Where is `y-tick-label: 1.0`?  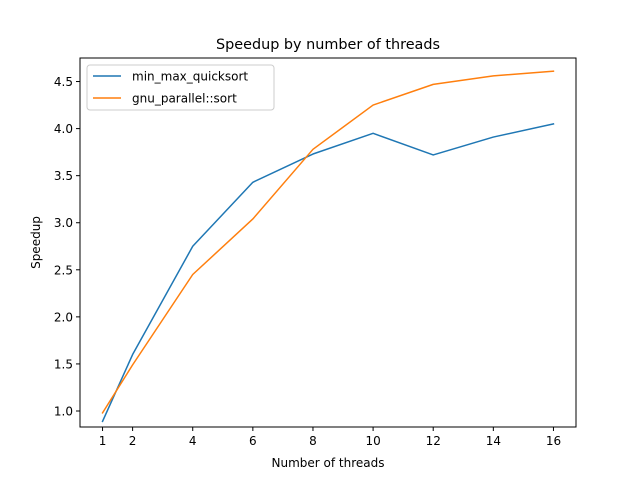
y-tick-label: 1.0 is located at coordinates (63, 411).